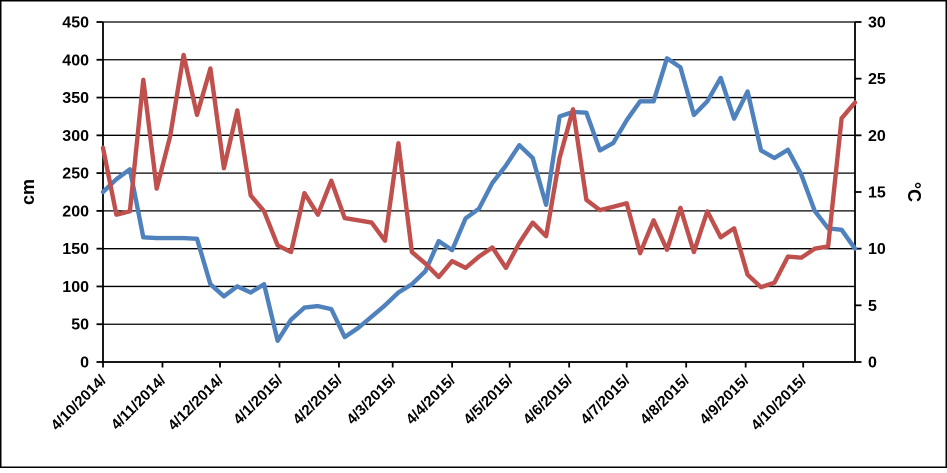  Describe the element at coordinates (80, 325) in the screenshot. I see `left-axis-tick-label: 50` at that location.